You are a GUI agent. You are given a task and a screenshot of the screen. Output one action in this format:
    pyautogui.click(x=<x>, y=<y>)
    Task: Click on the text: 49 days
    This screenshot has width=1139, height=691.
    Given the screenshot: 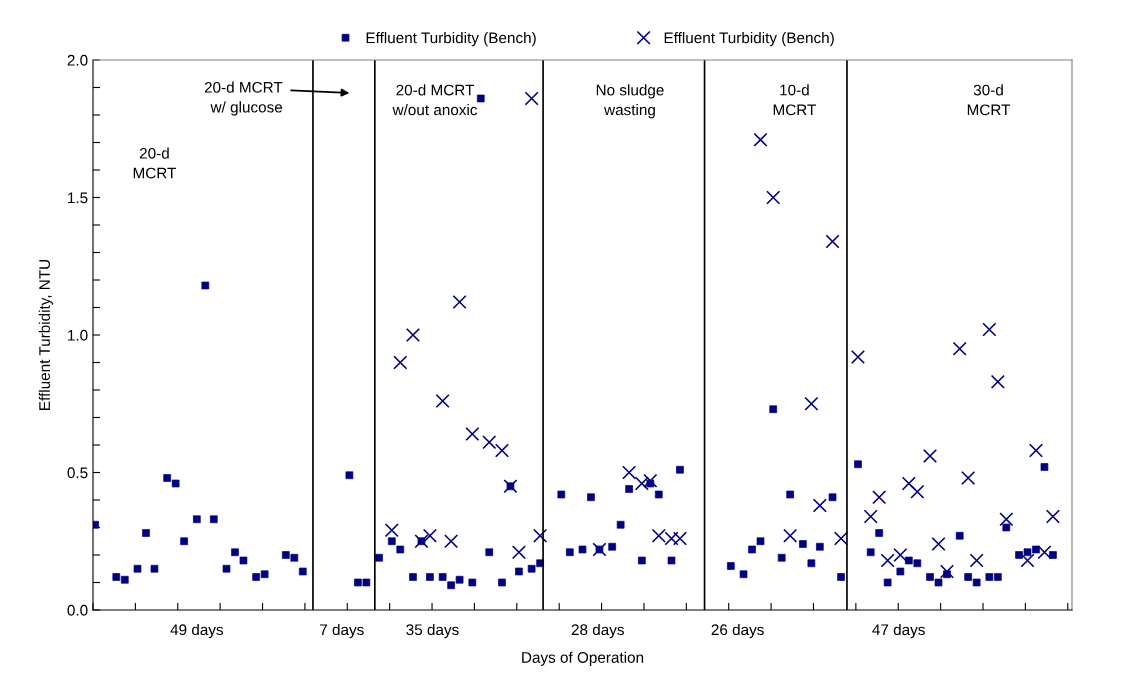 What is the action you would take?
    pyautogui.click(x=197, y=631)
    